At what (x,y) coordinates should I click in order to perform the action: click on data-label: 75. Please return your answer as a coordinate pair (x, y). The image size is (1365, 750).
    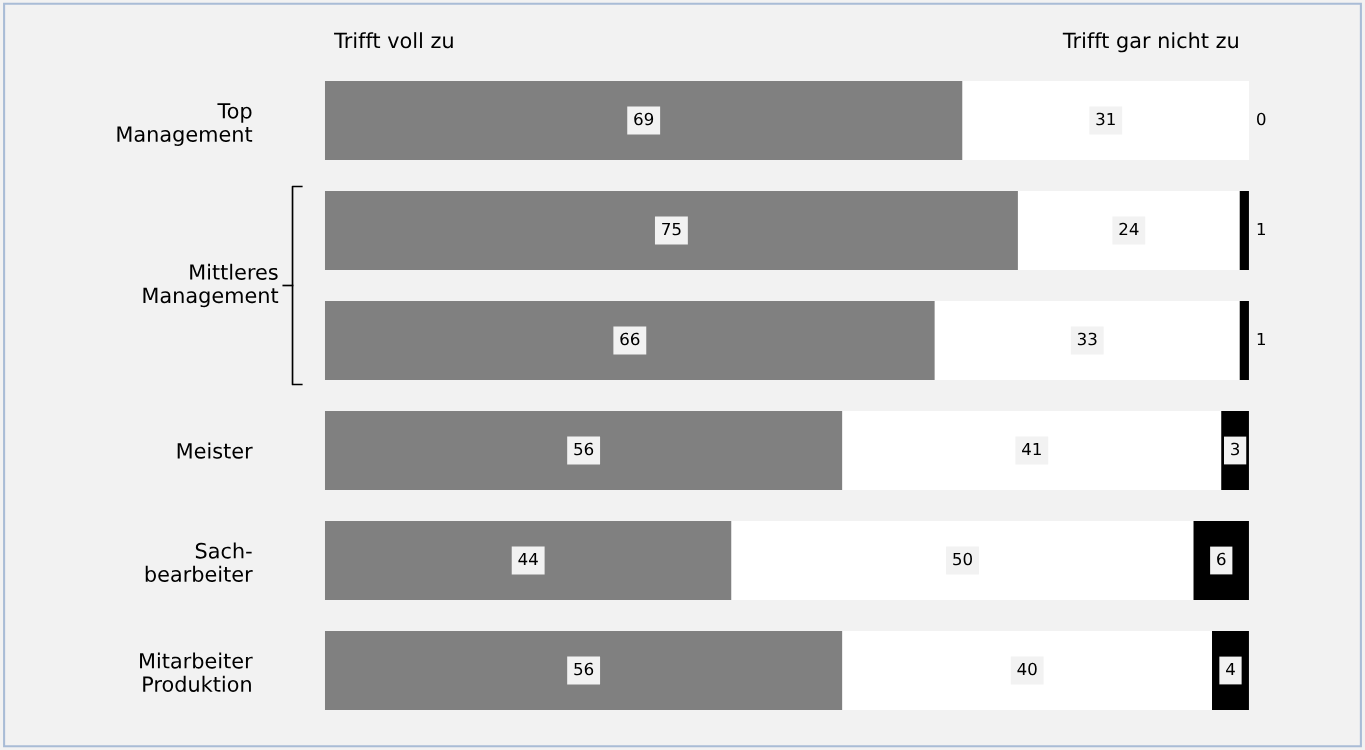
    Looking at the image, I should click on (671, 229).